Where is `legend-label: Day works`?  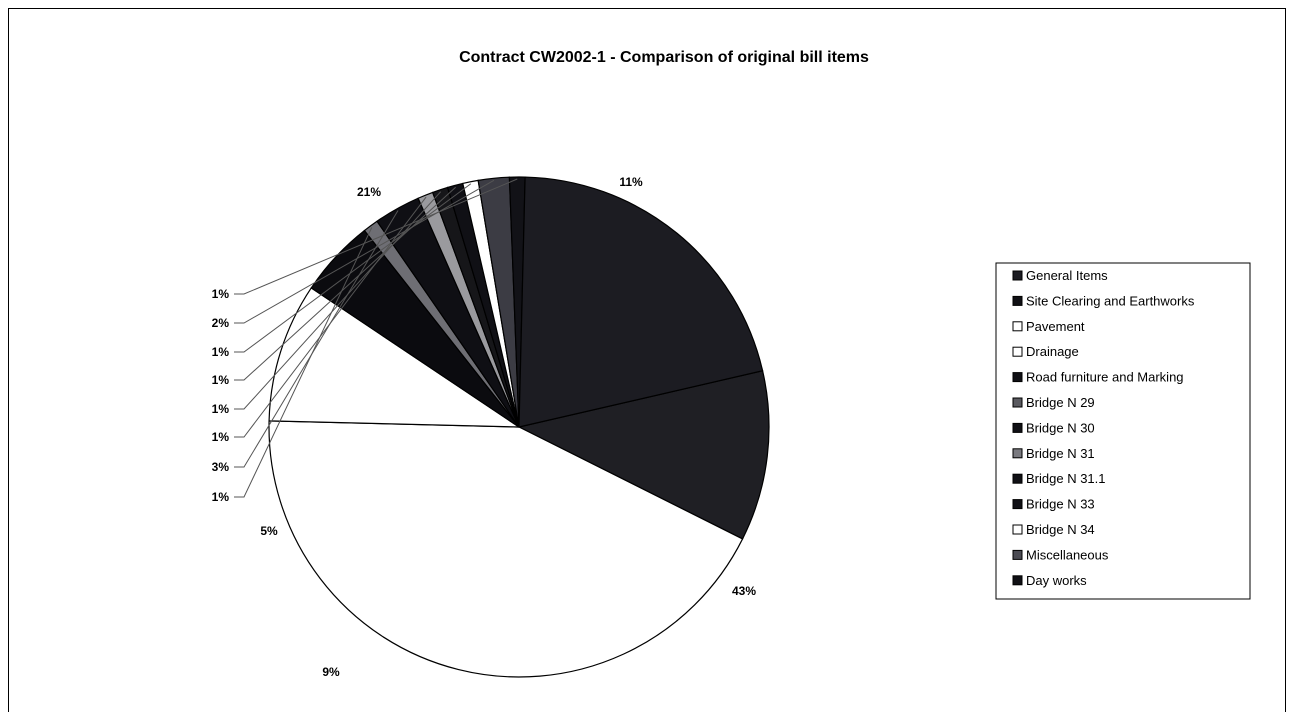
legend-label: Day works is located at coordinates (1056, 580).